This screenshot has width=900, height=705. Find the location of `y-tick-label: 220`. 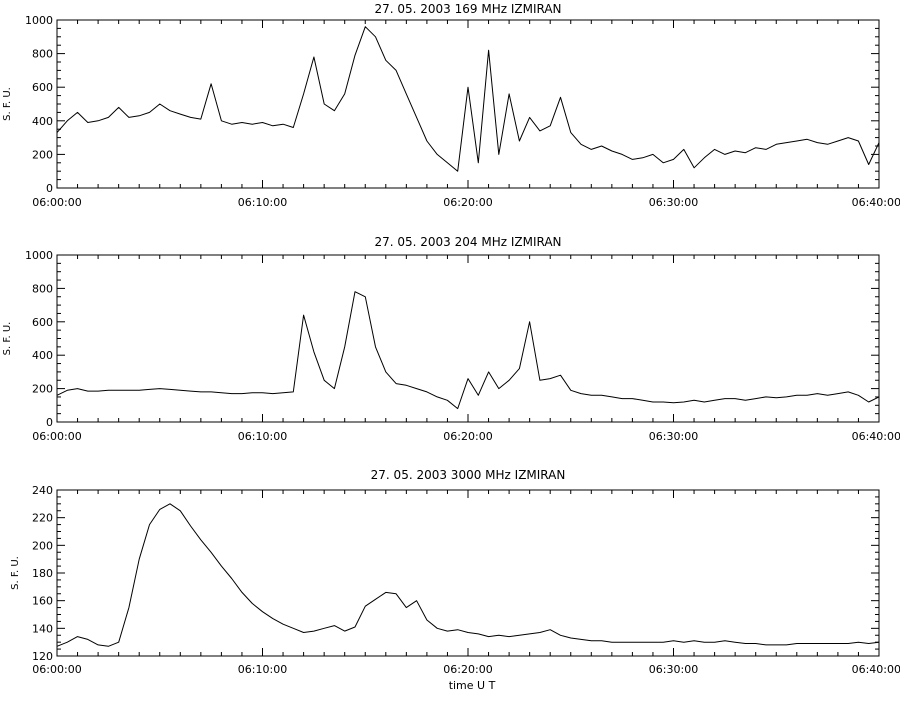

y-tick-label: 220 is located at coordinates (42, 518).